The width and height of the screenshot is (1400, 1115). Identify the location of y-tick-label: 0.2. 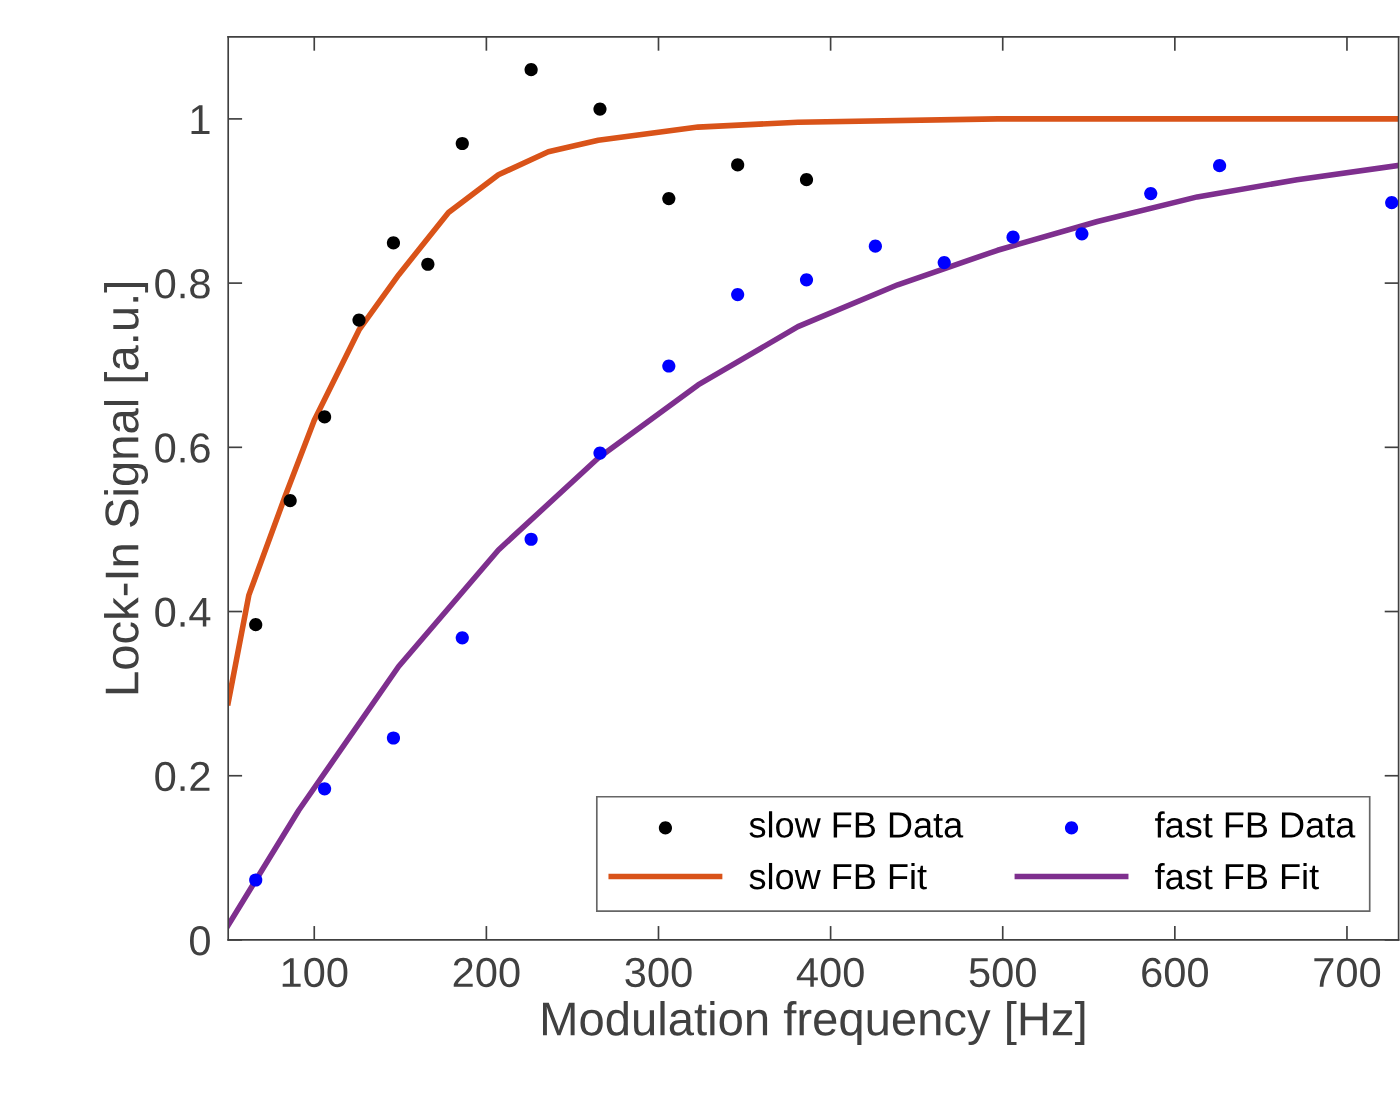
(182, 776).